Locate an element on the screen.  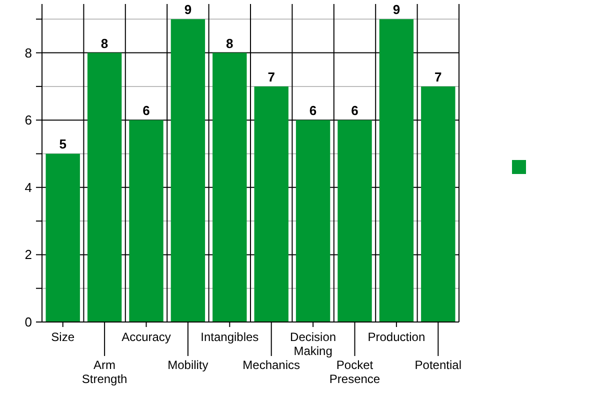
y-tick-label: 8 is located at coordinates (28, 52).